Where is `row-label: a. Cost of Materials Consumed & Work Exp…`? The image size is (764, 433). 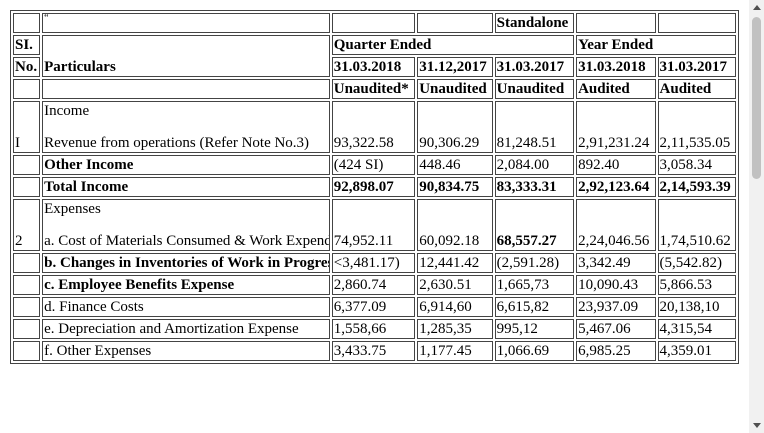
row-label: a. Cost of Materials Consumed & Work Exp… is located at coordinates (187, 241).